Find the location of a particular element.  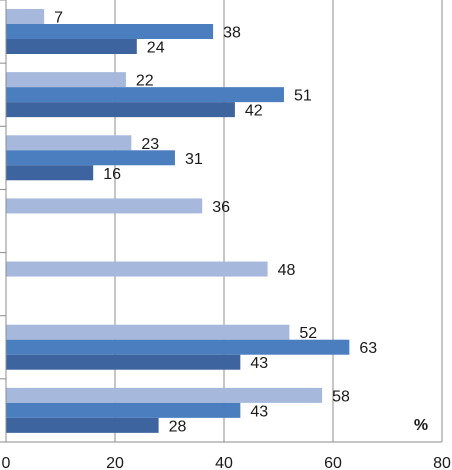

data-label-g7-s2: 43 is located at coordinates (259, 411).